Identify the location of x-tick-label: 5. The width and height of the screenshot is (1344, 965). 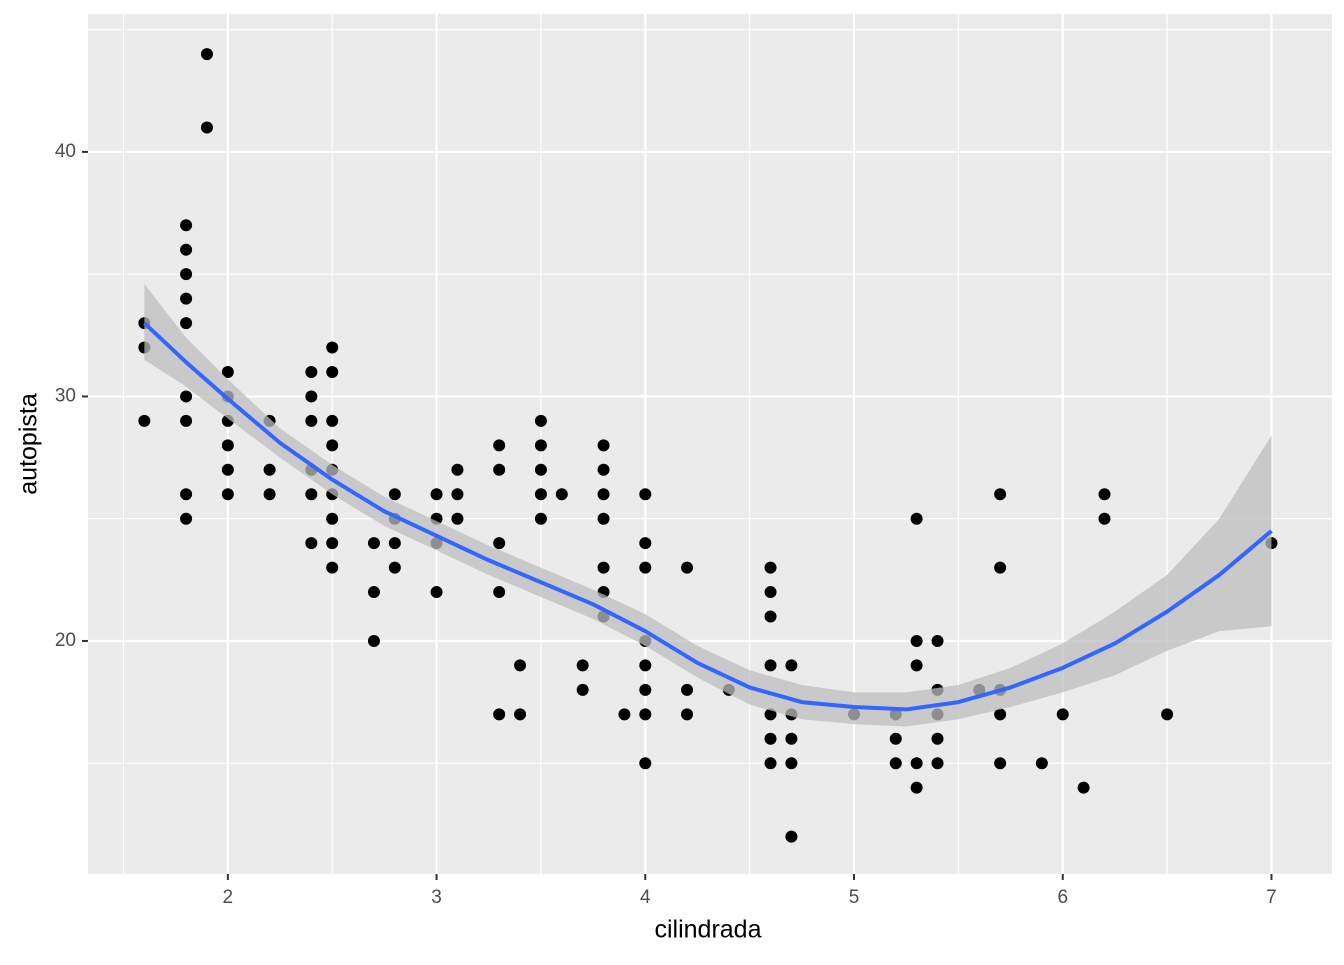
(854, 897).